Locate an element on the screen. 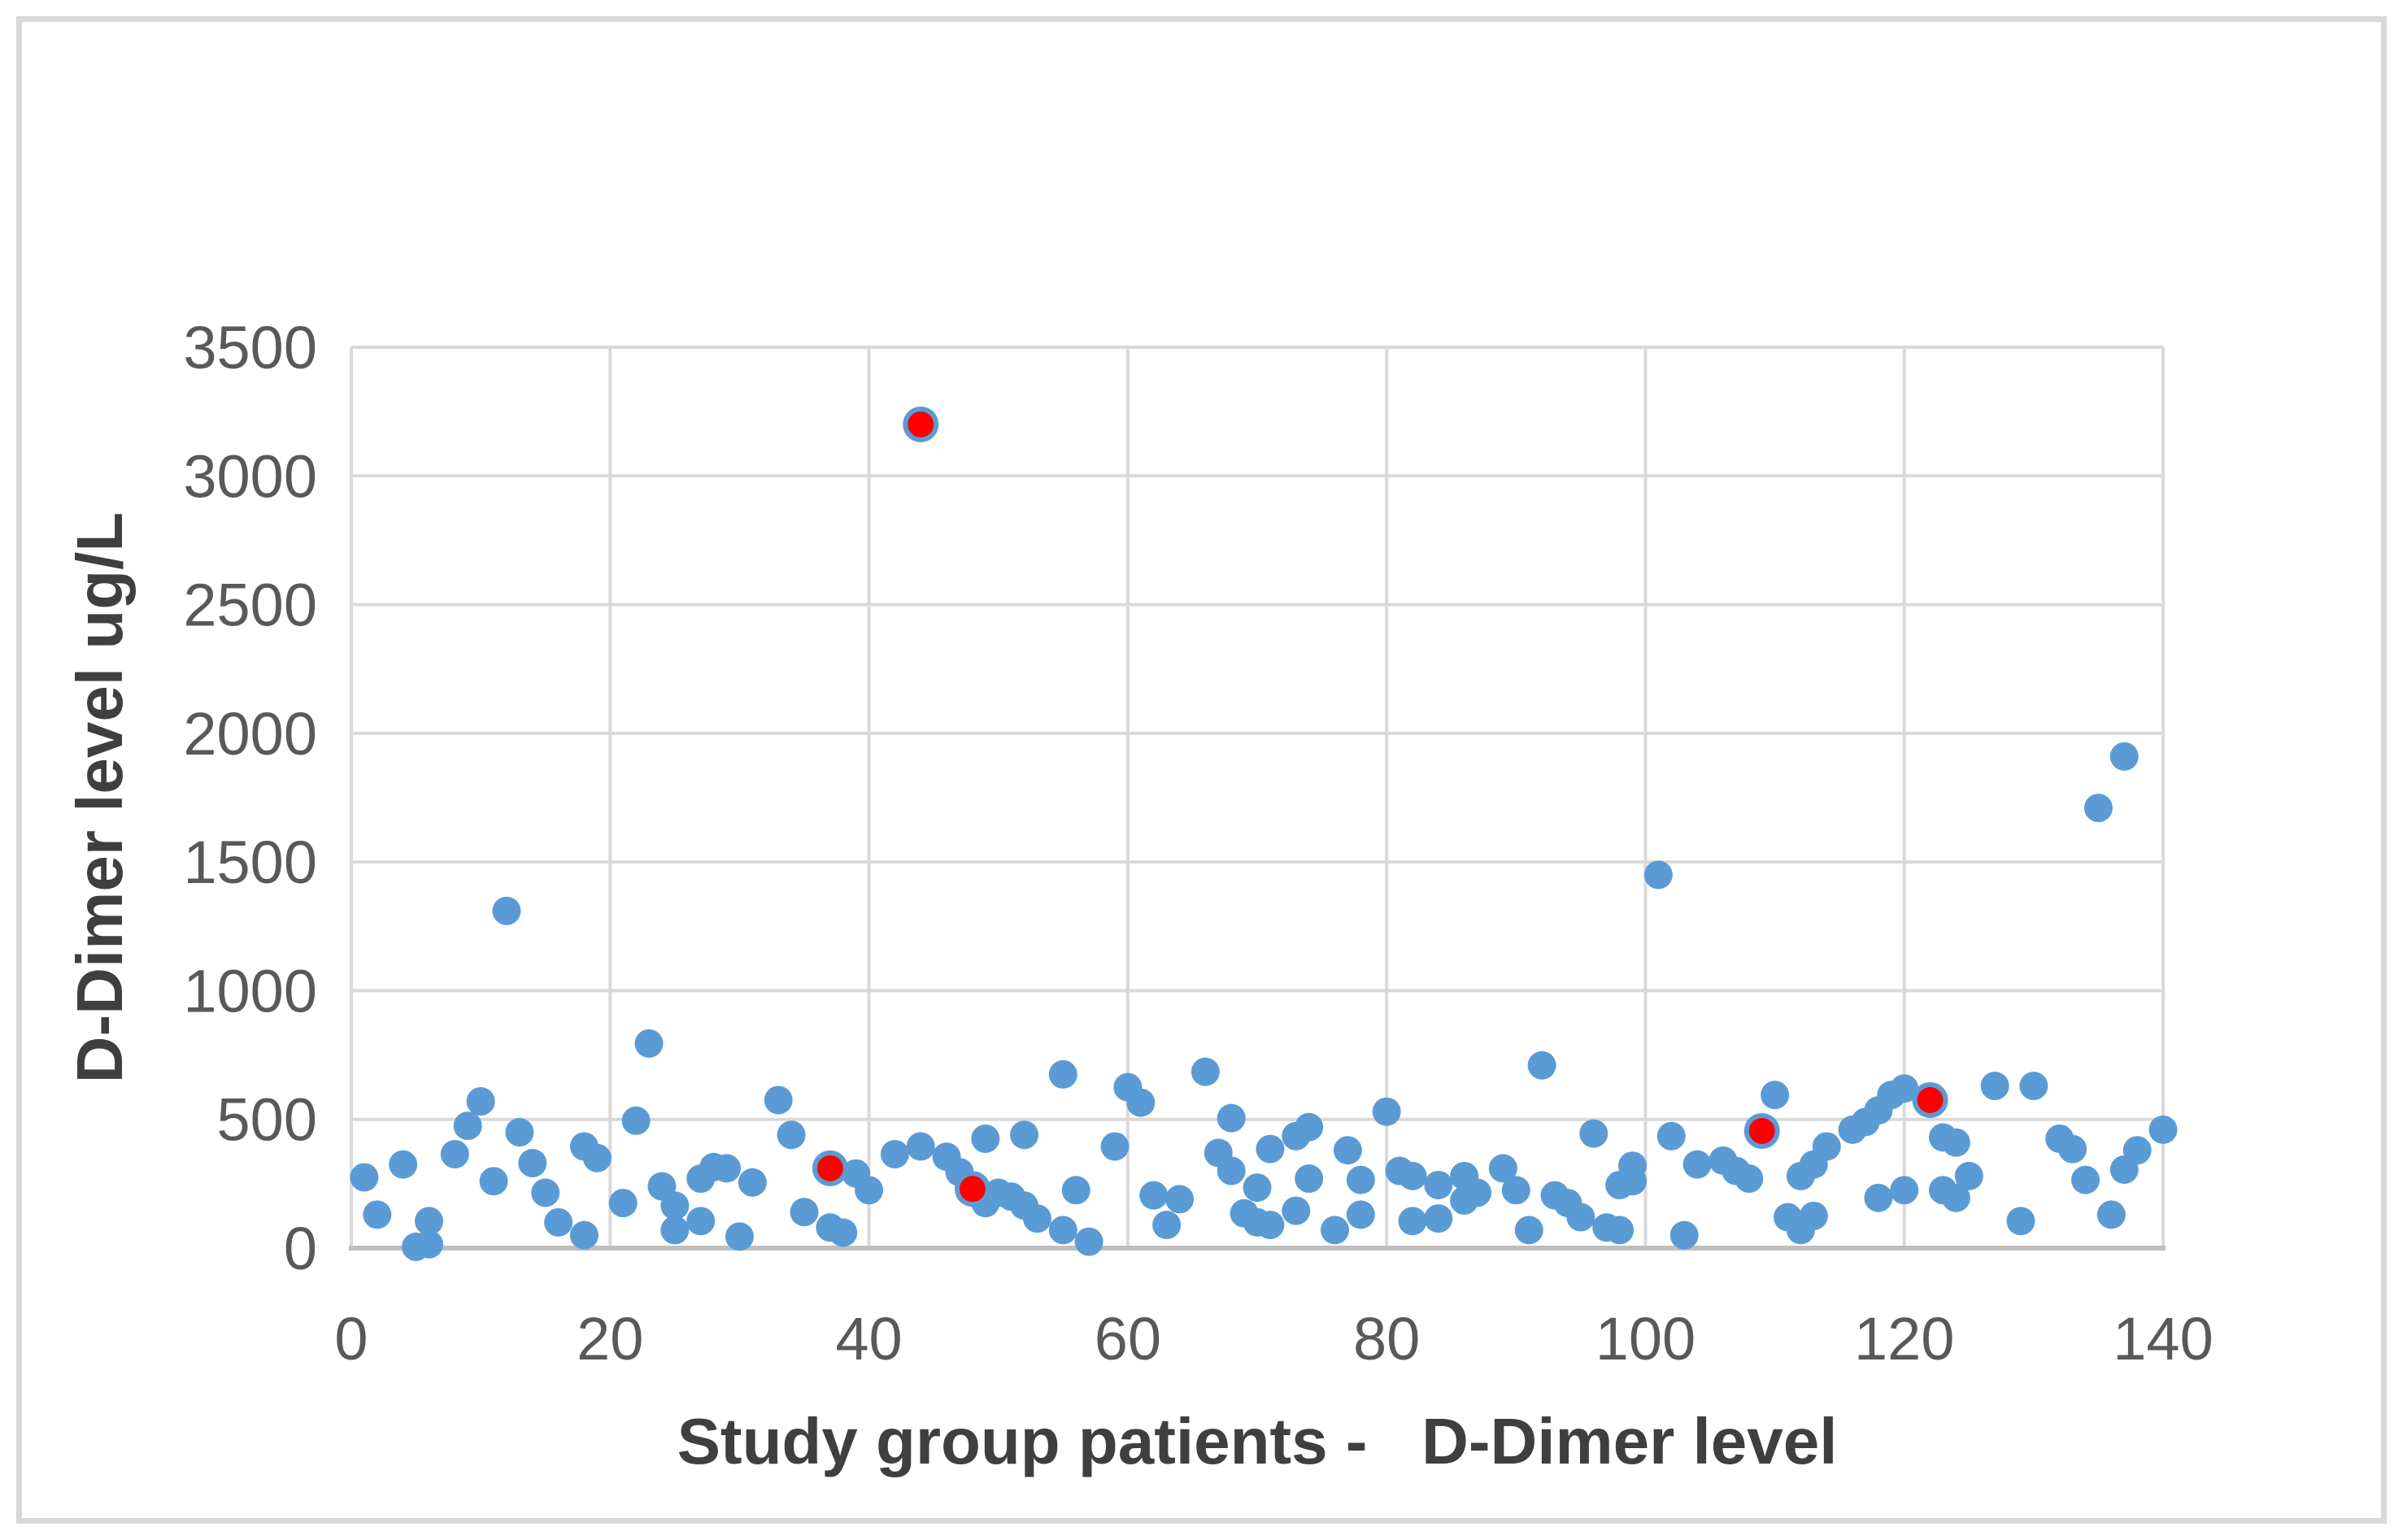  y-tick-label: 0 is located at coordinates (300, 1248).